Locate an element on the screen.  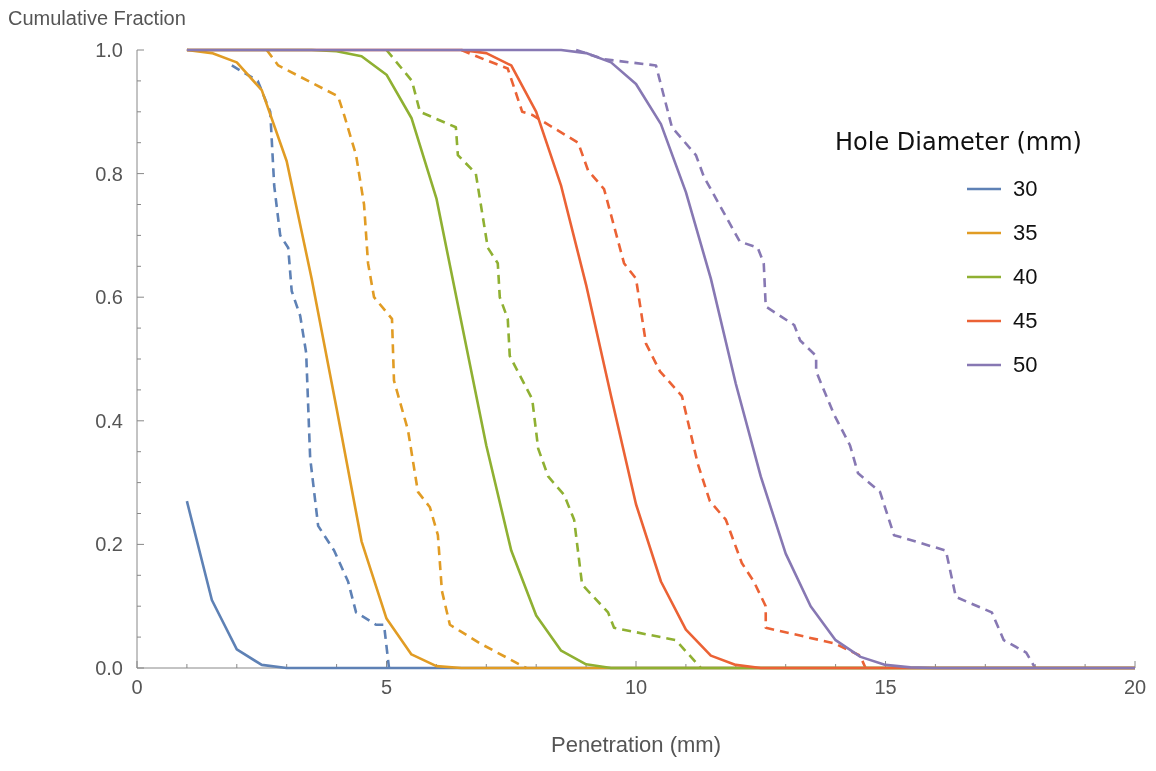
y-tick-label: 0.2 is located at coordinates (109, 544).